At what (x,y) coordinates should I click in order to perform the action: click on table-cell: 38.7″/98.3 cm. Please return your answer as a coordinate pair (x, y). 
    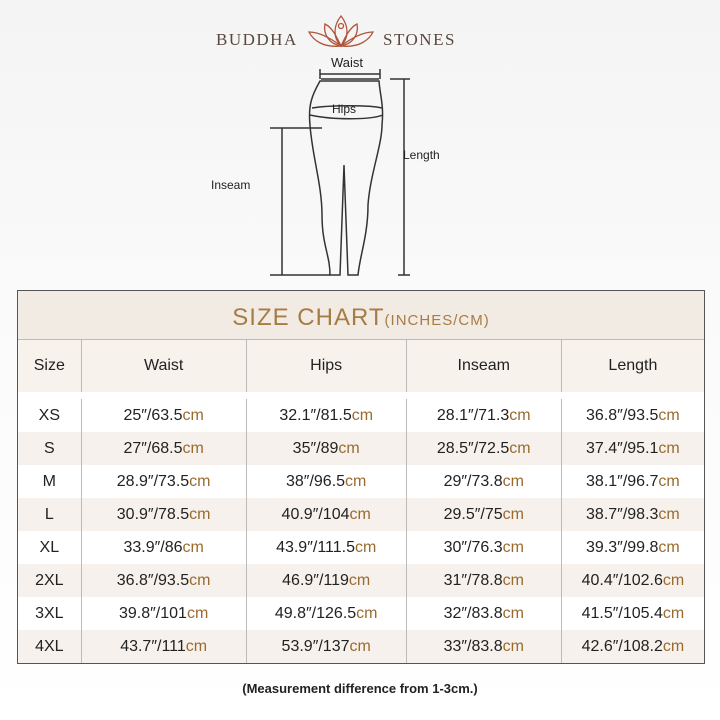
    Looking at the image, I should click on (632, 514).